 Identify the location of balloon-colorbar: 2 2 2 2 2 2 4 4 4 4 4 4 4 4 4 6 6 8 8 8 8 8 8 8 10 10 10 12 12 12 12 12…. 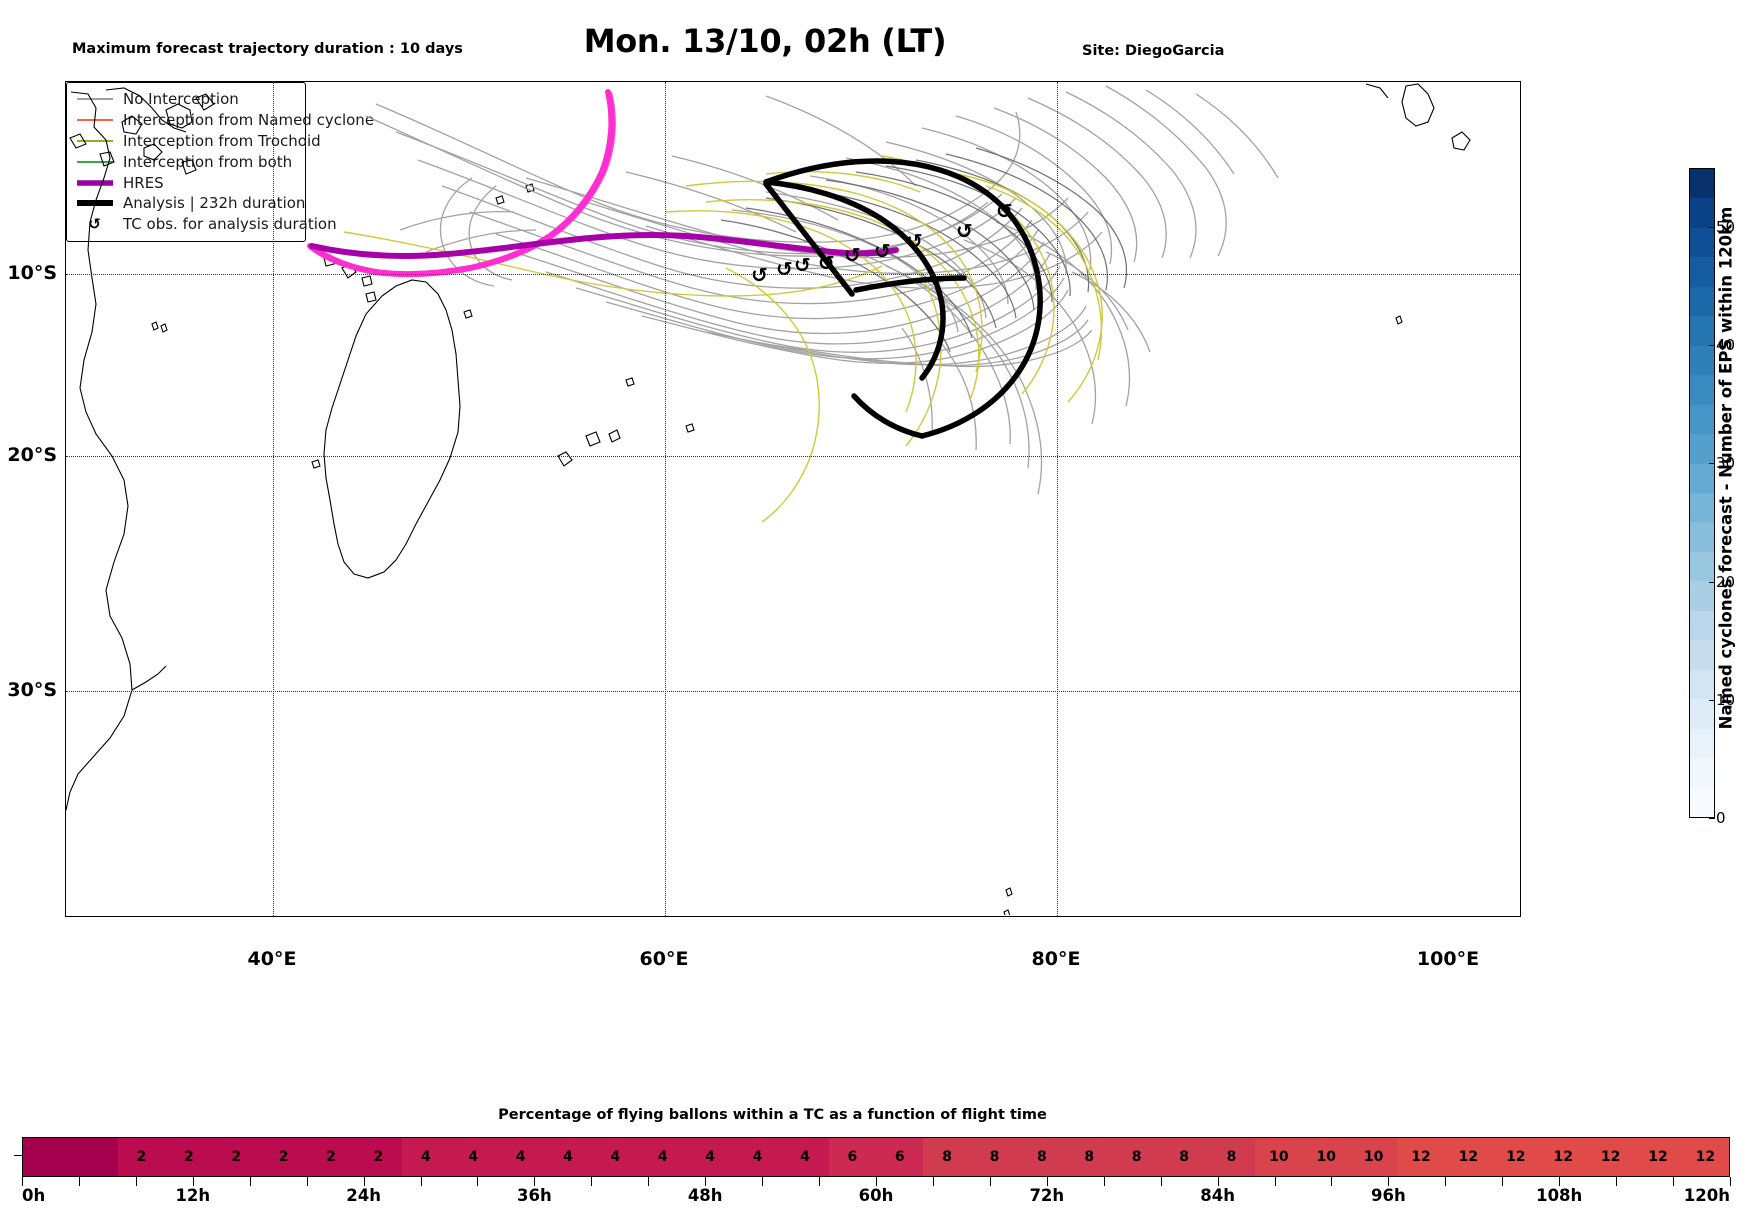
(876, 1157).